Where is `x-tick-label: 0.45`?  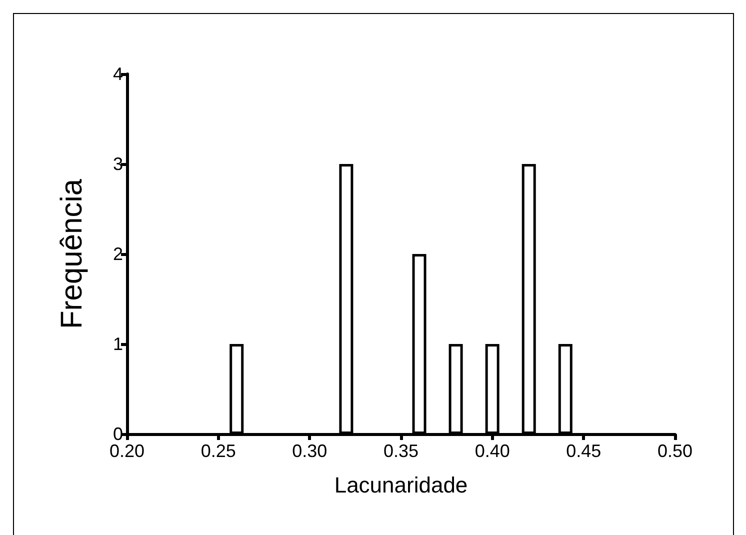
x-tick-label: 0.45 is located at coordinates (584, 451).